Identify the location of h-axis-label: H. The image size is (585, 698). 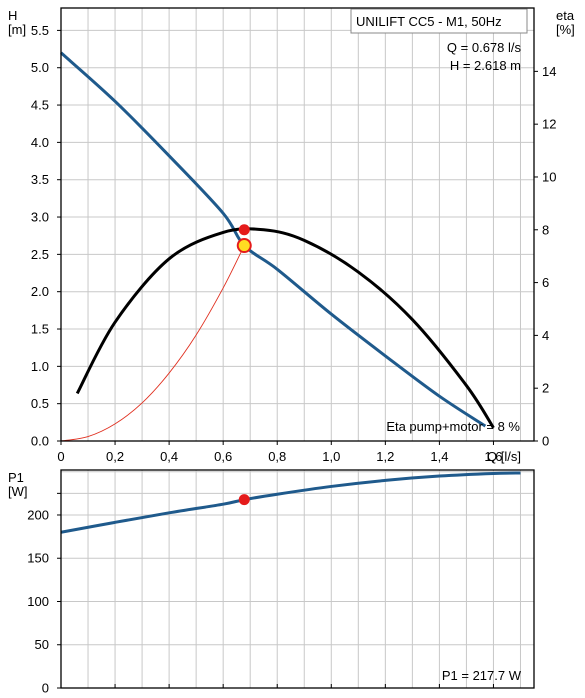
(12, 15).